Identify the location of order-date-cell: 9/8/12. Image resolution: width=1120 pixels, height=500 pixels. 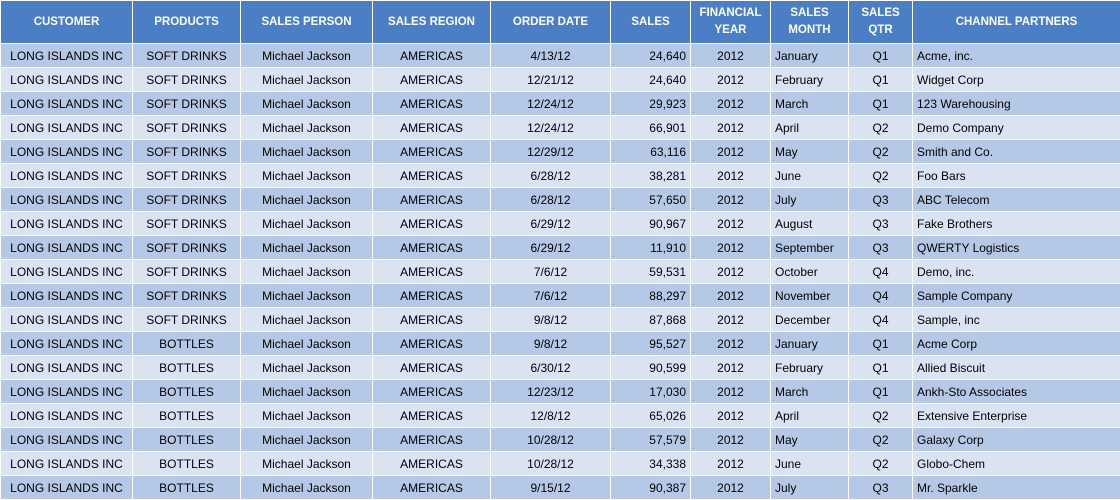
(550, 343).